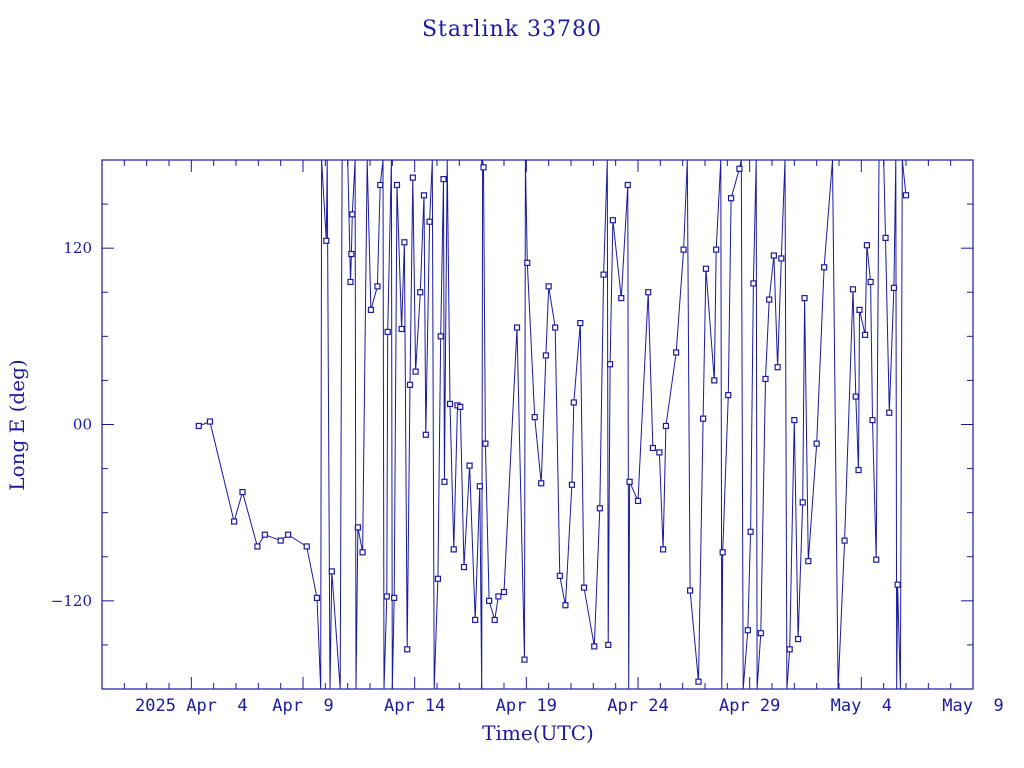  Describe the element at coordinates (972, 706) in the screenshot. I see `x-tick-label: May 9` at that location.